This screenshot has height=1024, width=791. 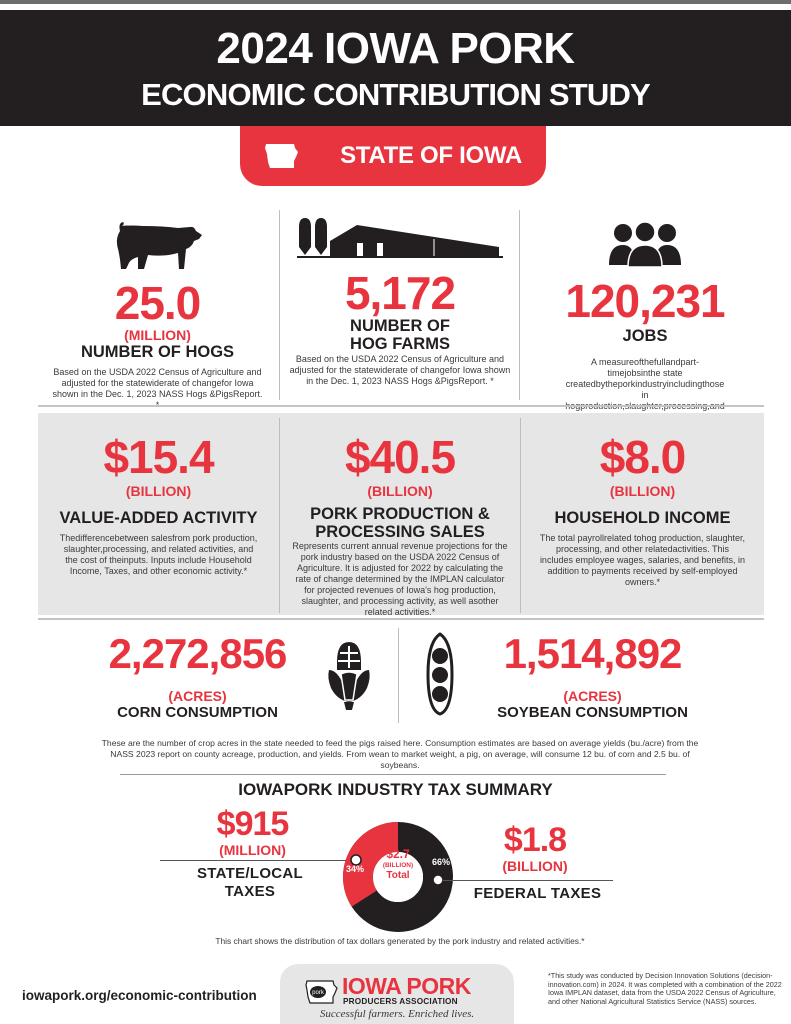 I want to click on svg-text: pork, so click(x=318, y=993).